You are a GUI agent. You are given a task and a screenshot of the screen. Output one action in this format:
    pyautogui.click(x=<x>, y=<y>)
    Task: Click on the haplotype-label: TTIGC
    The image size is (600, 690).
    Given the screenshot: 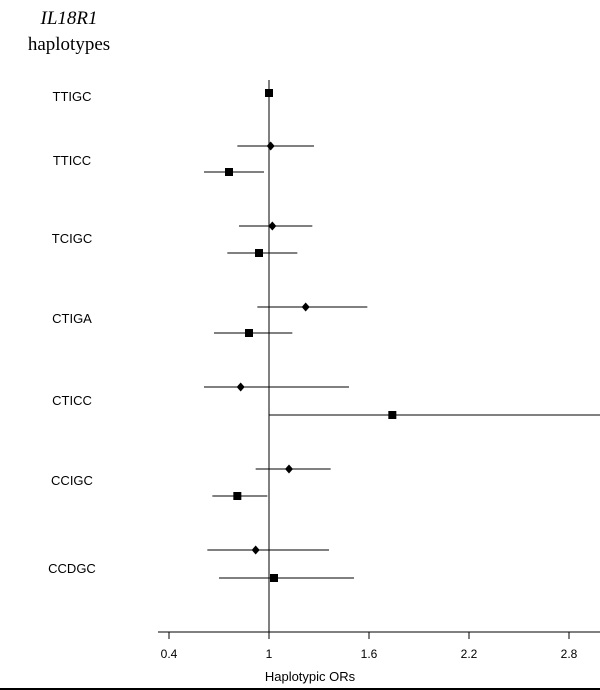 What is the action you would take?
    pyautogui.click(x=72, y=96)
    